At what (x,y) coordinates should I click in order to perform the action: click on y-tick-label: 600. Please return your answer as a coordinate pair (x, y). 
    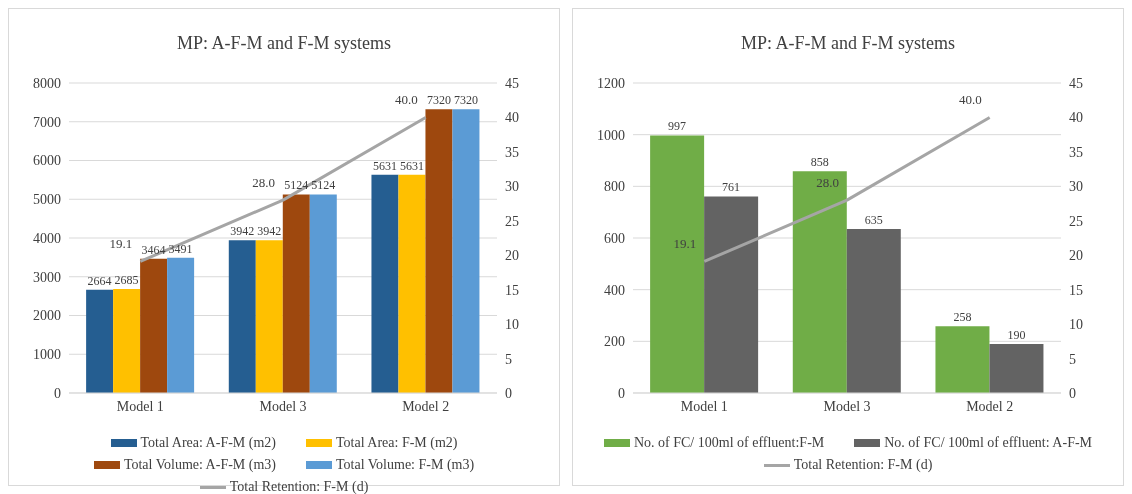
    Looking at the image, I should click on (614, 238).